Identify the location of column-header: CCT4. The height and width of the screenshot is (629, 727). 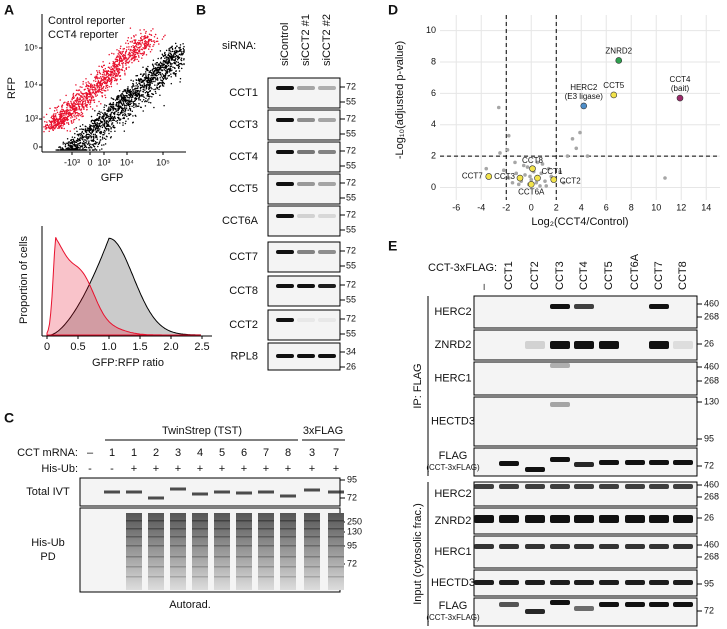
(584, 275).